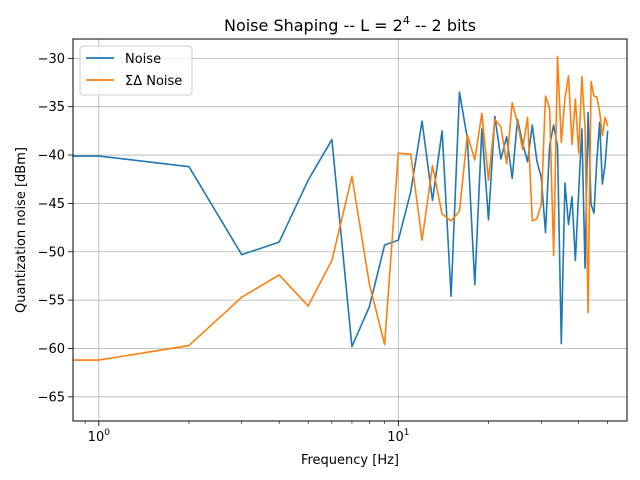  Describe the element at coordinates (443, 25) in the screenshot. I see `chart-title-suffix: -- 2 bits` at that location.